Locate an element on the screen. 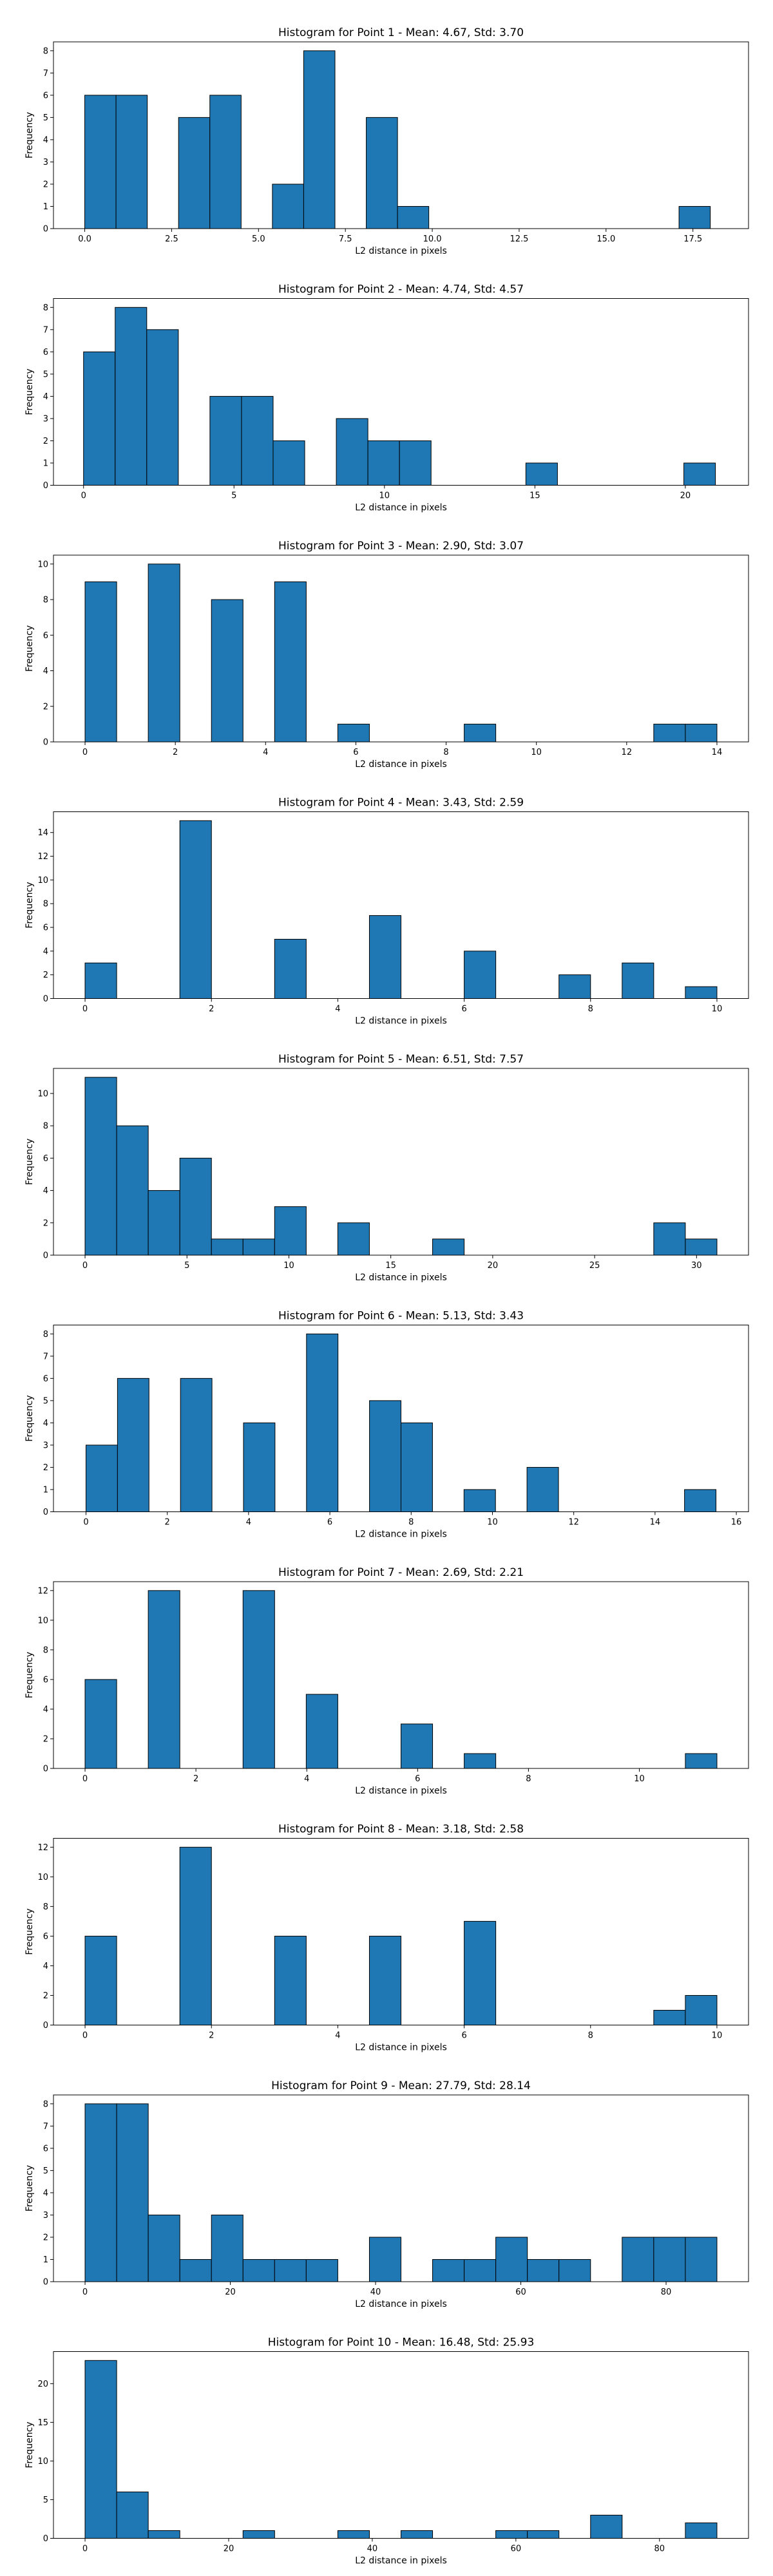 The image size is (773, 2576). x-tick-label: 12 is located at coordinates (573, 1523).